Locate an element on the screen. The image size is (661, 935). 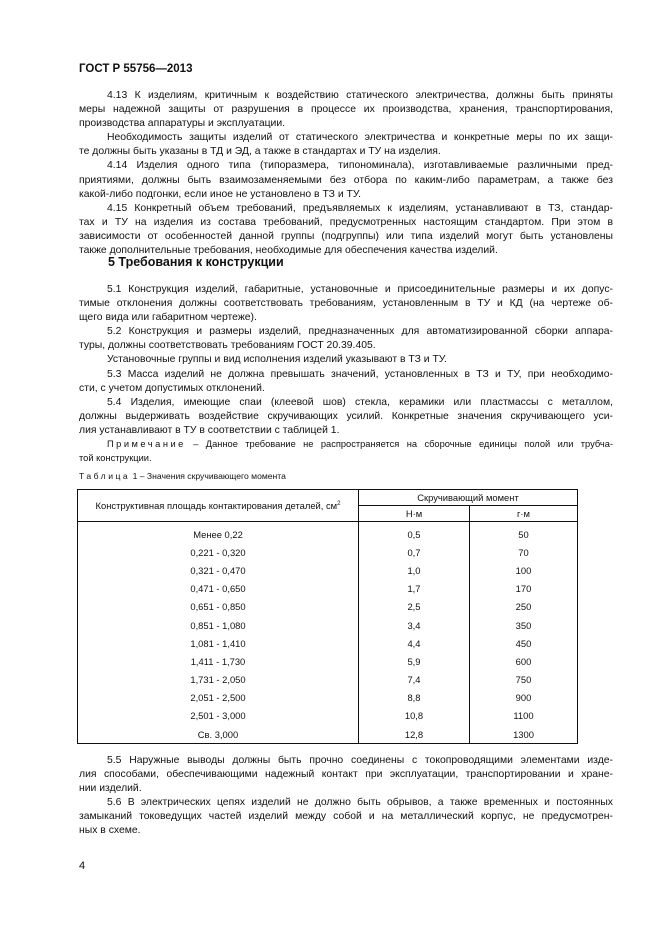
torque-gm-cell: 170 is located at coordinates (523, 588).